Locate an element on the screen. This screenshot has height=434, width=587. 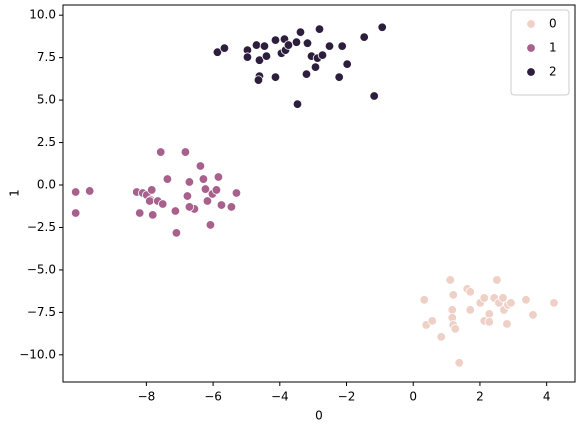
y-tick-label: 2.5 is located at coordinates (46, 142).